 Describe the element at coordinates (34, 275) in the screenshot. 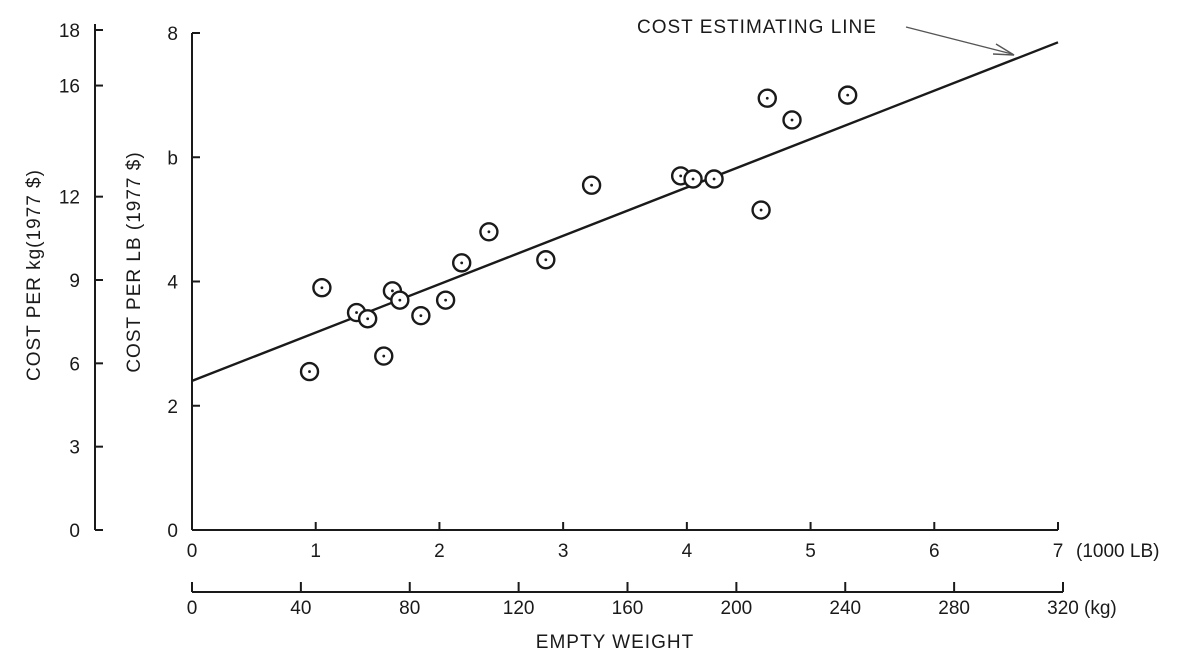

I see `y2-axis-title: COST PER kg(1977 $)` at that location.